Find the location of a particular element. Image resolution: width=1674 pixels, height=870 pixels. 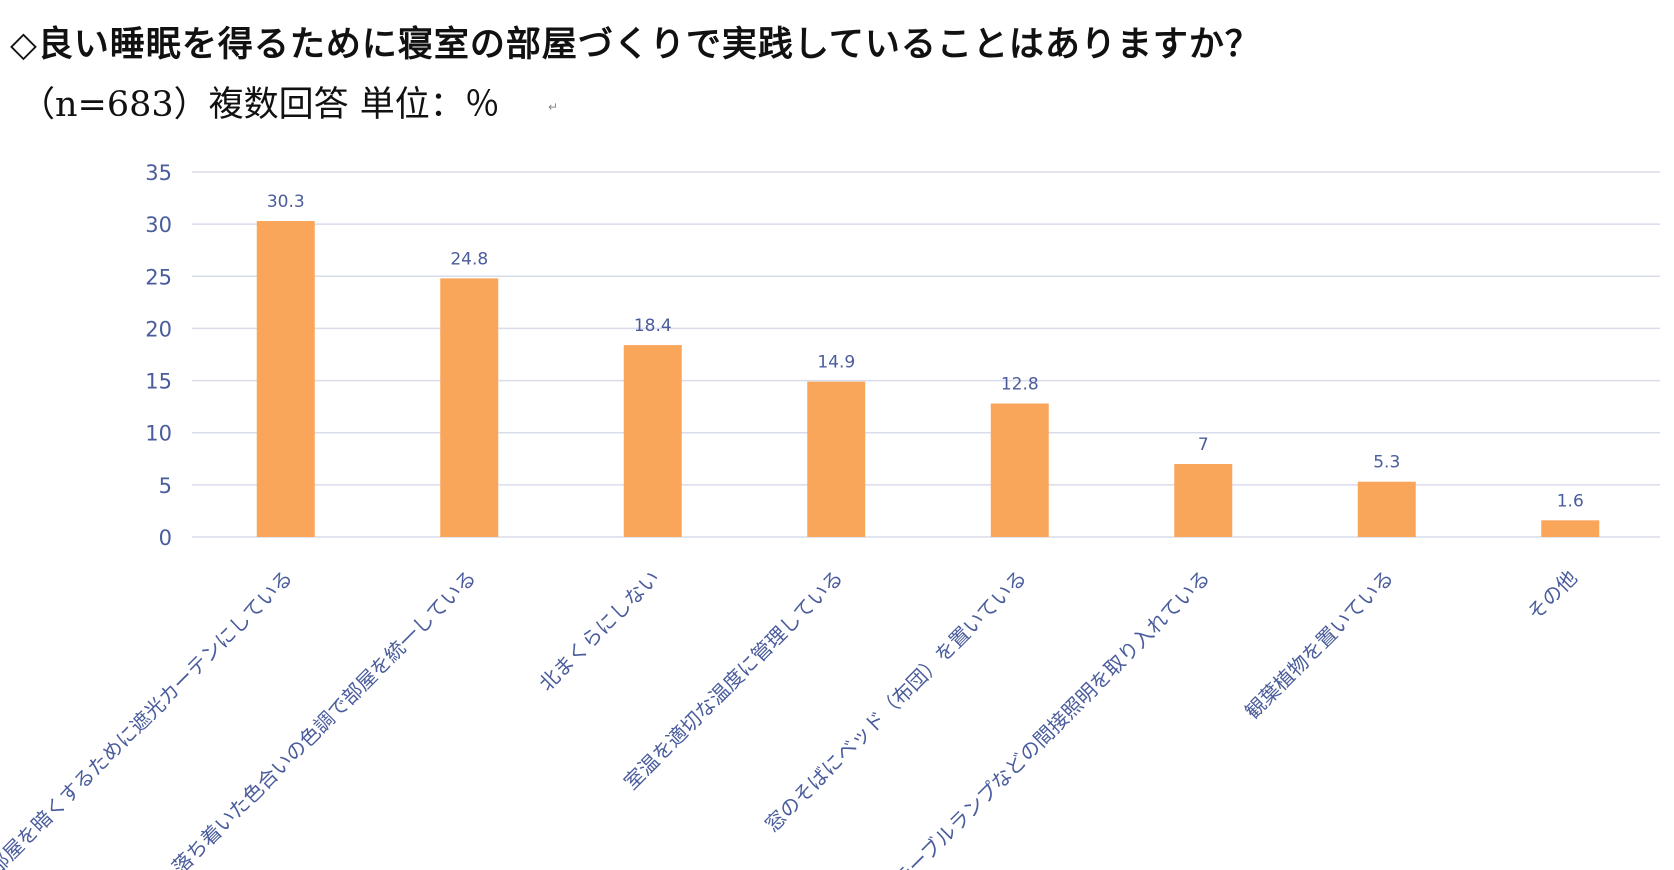

y-tick-label: 10 is located at coordinates (158, 434).